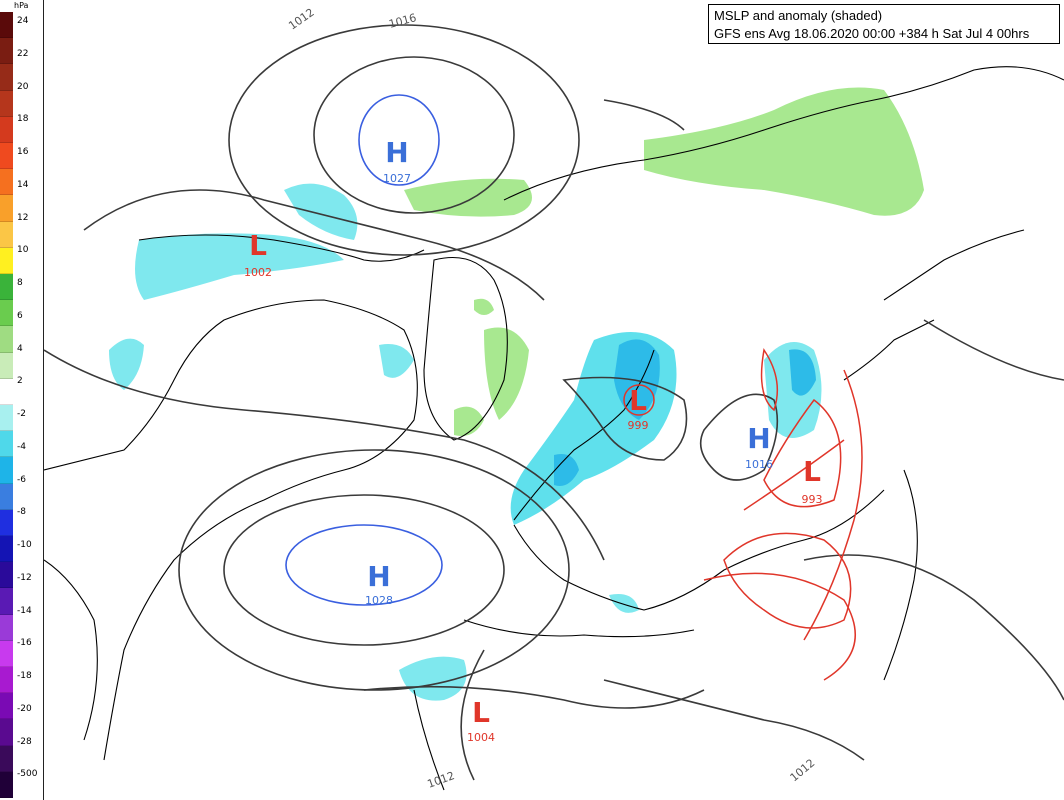 This screenshot has width=1064, height=800. What do you see at coordinates (21, 5) in the screenshot?
I see `legend-unit: hPa` at bounding box center [21, 5].